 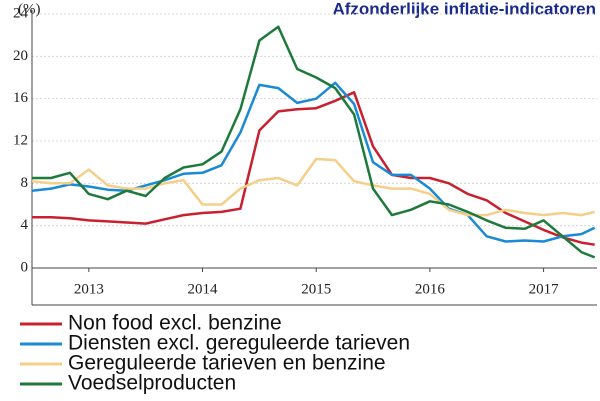 What do you see at coordinates (89, 289) in the screenshot?
I see `x-tick-label: 2013` at bounding box center [89, 289].